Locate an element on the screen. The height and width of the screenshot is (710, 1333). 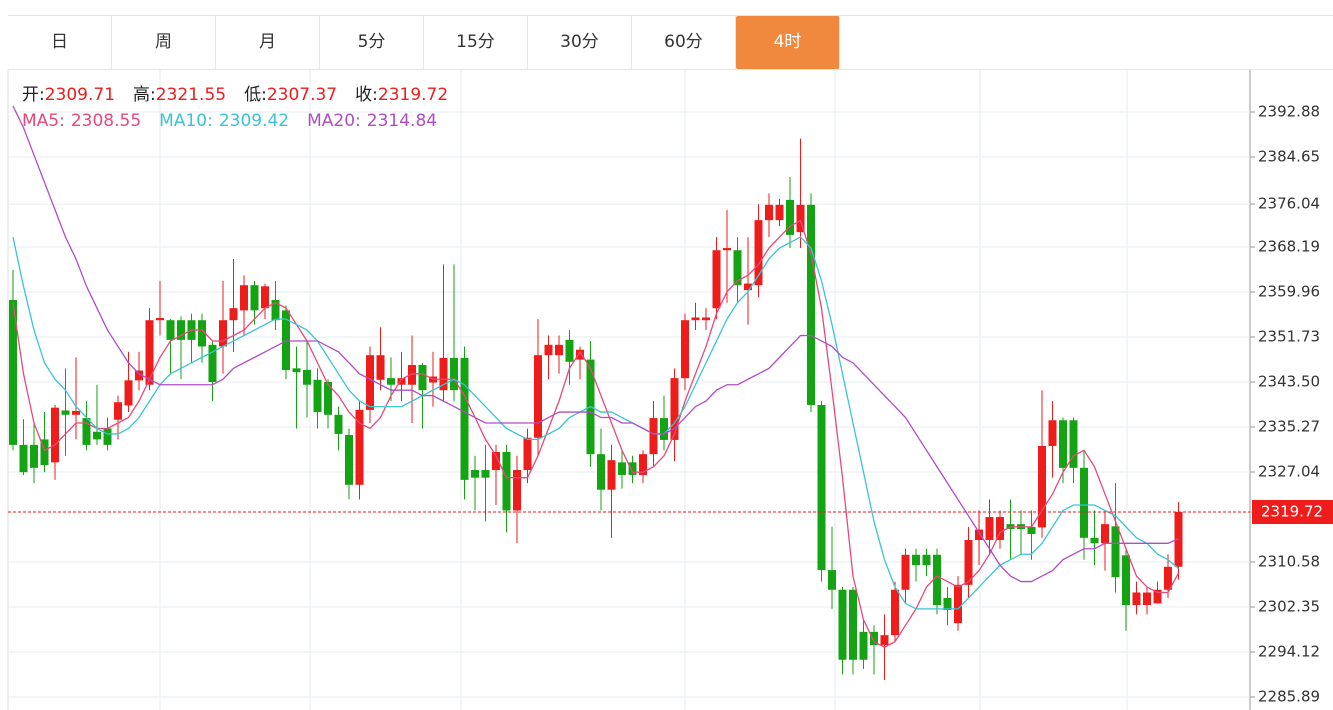
period-tab: 月 is located at coordinates (268, 42).